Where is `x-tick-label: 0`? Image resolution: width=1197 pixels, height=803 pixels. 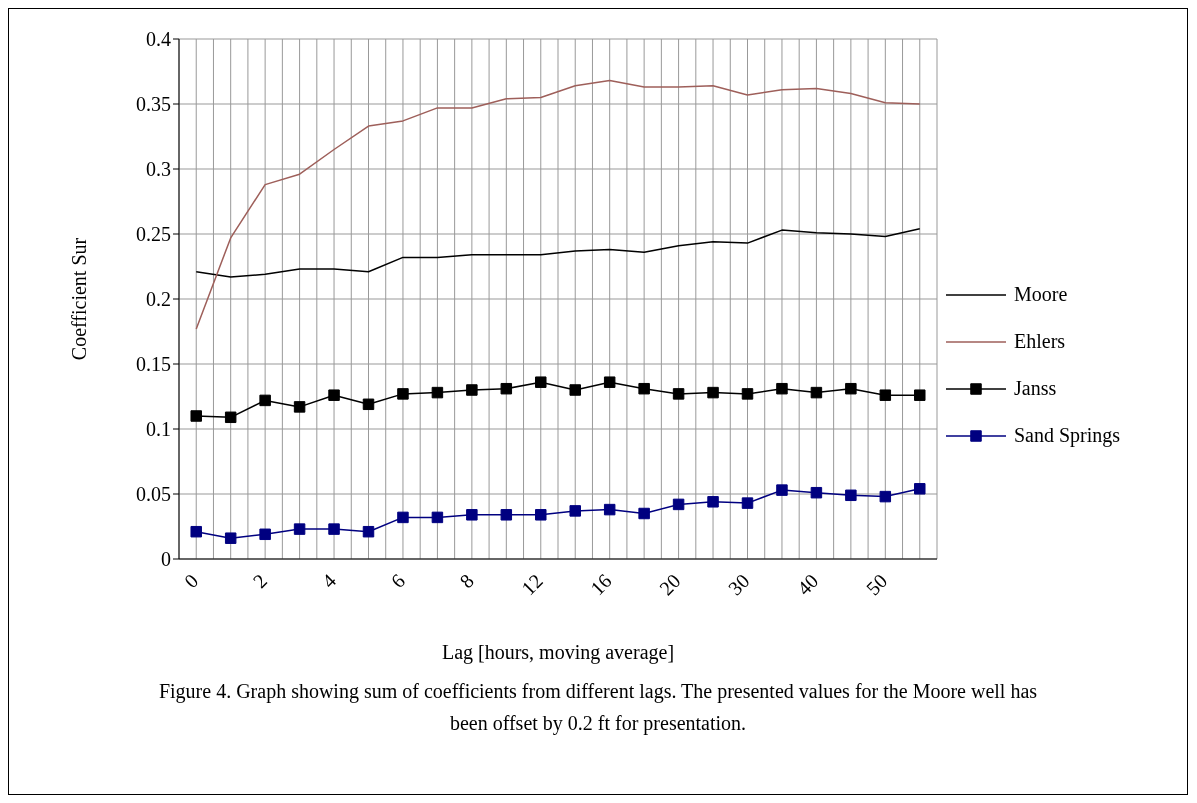 x-tick-label: 0 is located at coordinates (191, 581).